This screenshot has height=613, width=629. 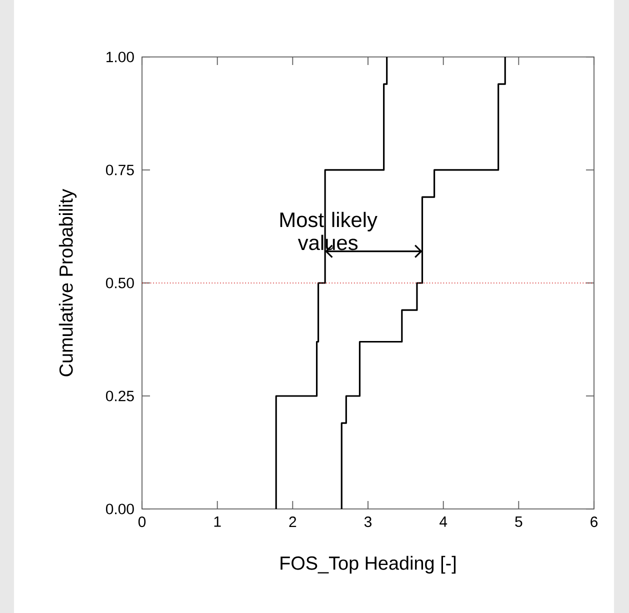 I want to click on x-tick-label: 3, so click(x=368, y=522).